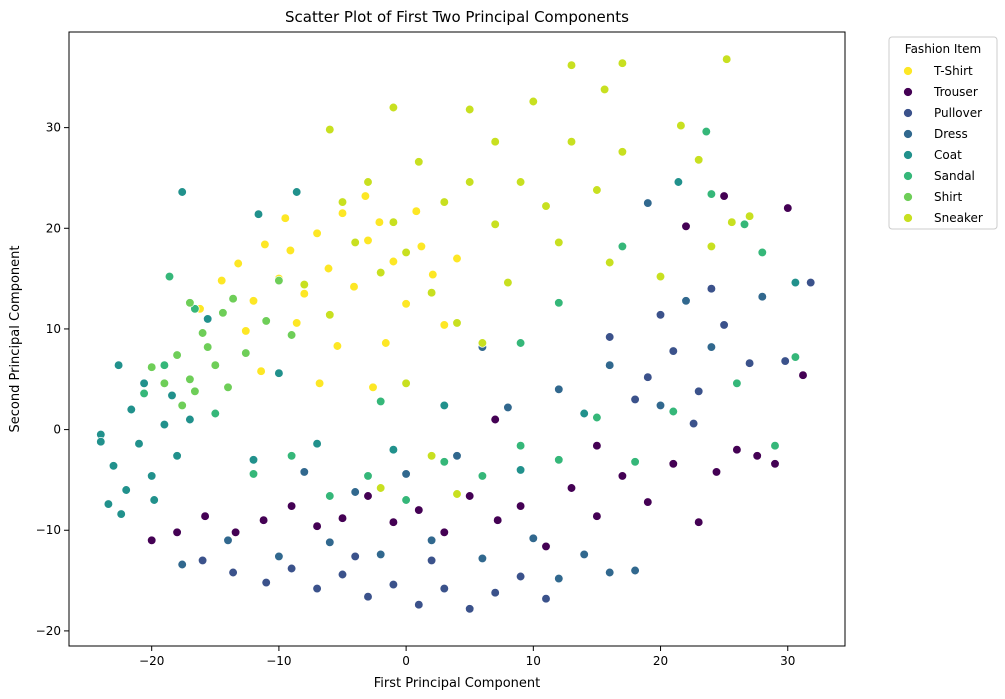 This screenshot has height=699, width=1005. Describe the element at coordinates (948, 197) in the screenshot. I see `legend-label-shirt: Shirt` at that location.